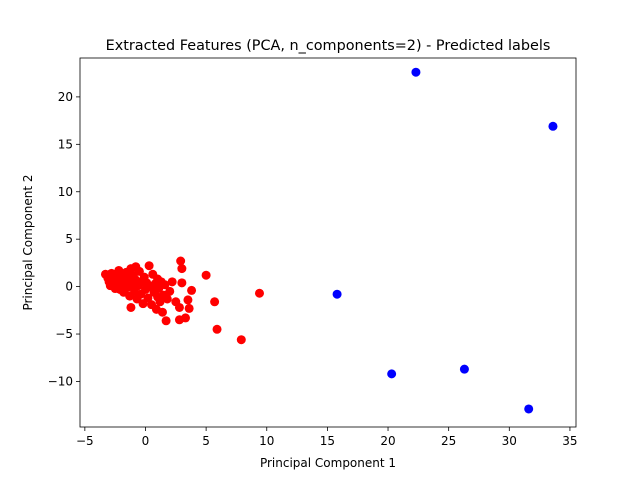  I want to click on y-axis-label: Principal Component 2, so click(28, 242).